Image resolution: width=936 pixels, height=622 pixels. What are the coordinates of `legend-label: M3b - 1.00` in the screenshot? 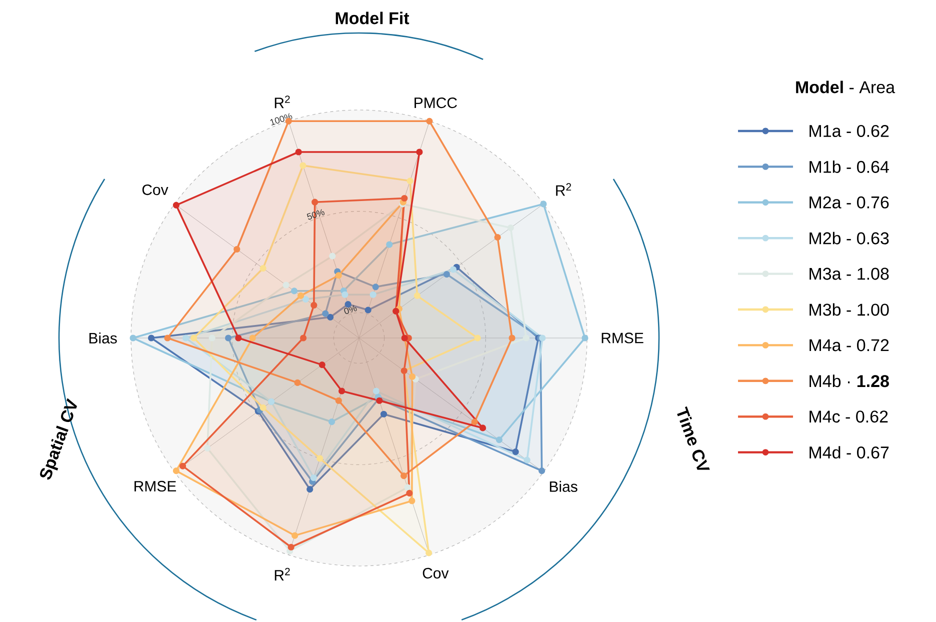 It's located at (849, 309).